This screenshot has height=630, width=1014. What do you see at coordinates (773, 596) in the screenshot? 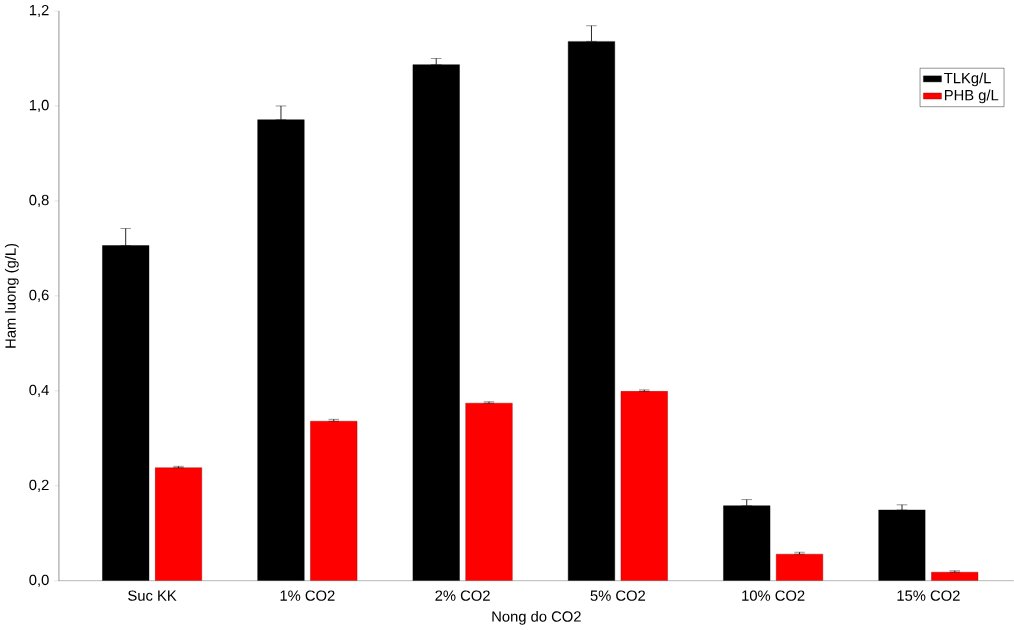
I see `x-tick-label: 10% CO2` at bounding box center [773, 596].